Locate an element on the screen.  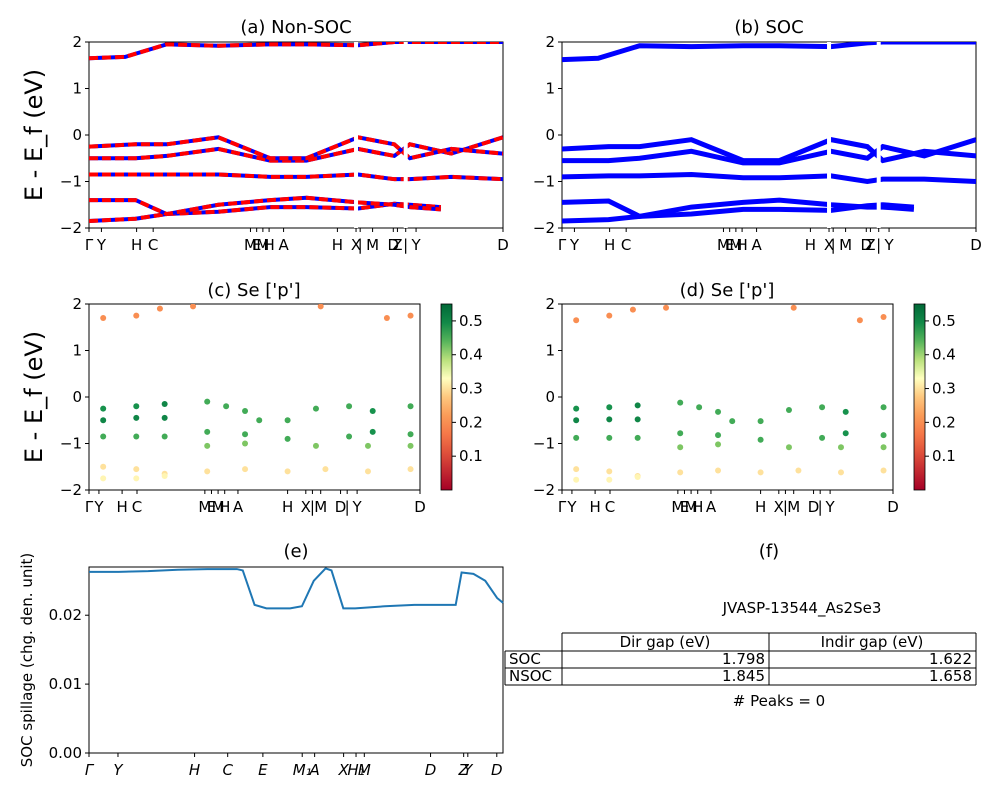
table-header-indir: Indir gap (eV) is located at coordinates (872, 642).